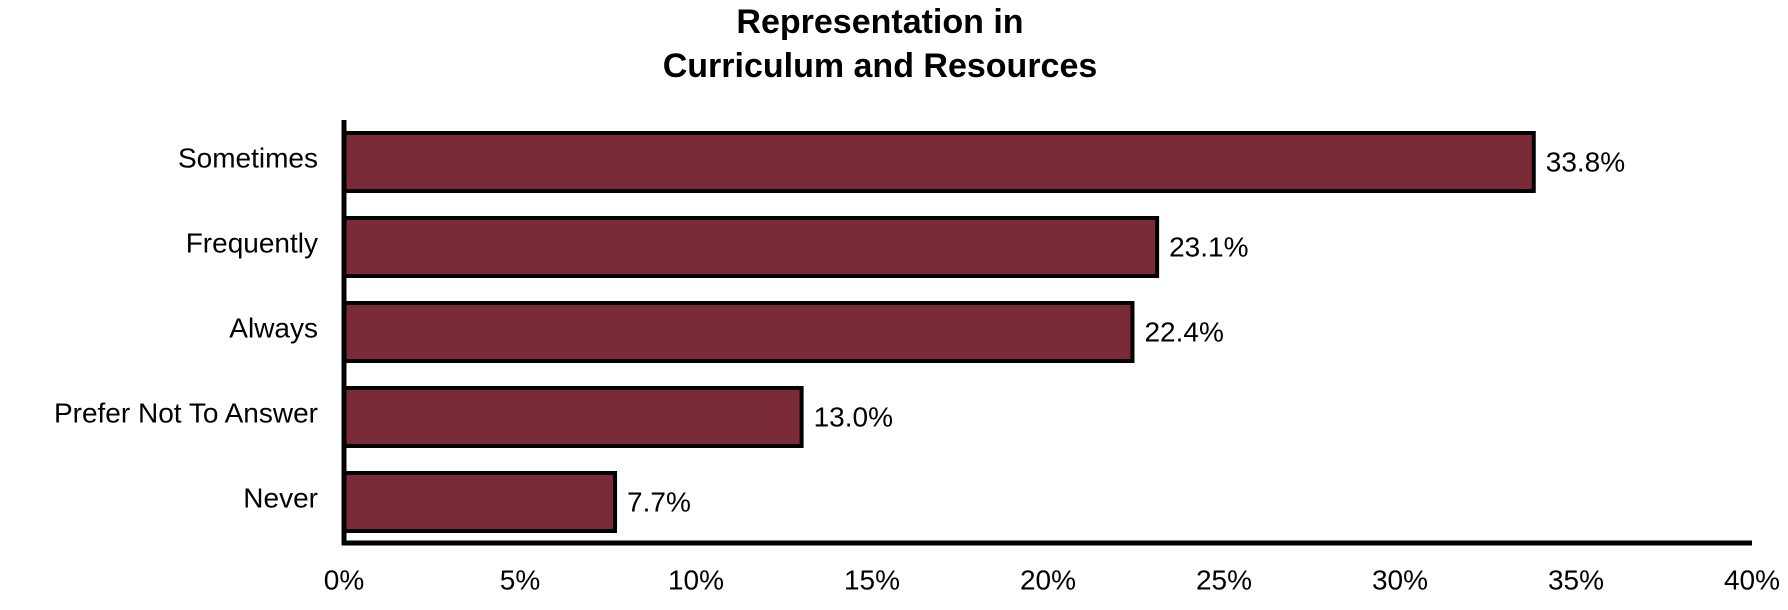  Describe the element at coordinates (280, 497) in the screenshot. I see `y-tick-label: Never` at that location.